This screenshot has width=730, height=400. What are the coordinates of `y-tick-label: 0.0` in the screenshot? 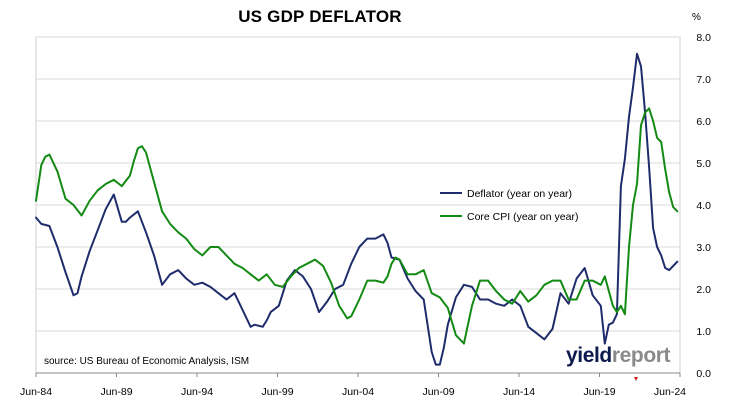 It's located at (703, 374).